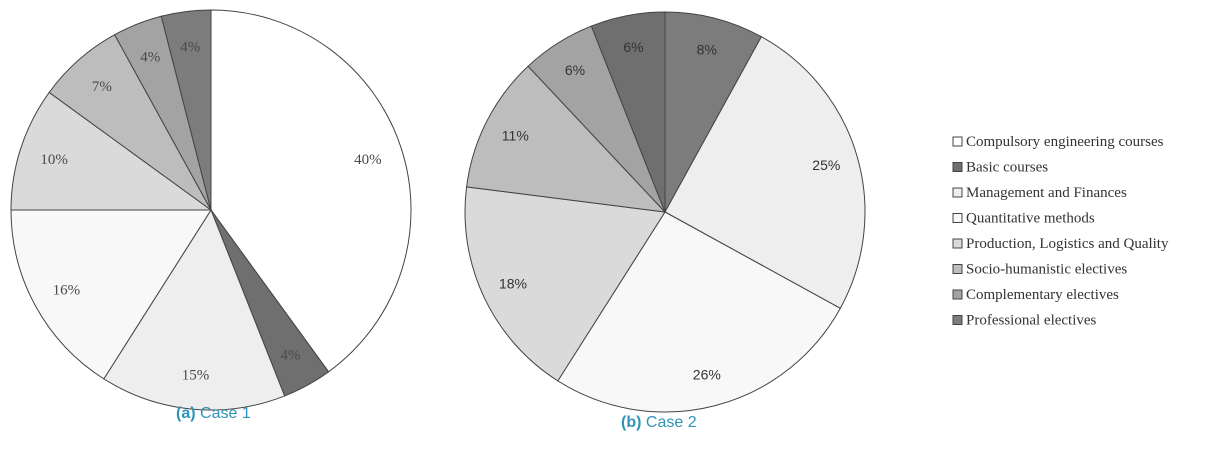  Describe the element at coordinates (957, 167) in the screenshot. I see `legend-swatch-basic-courses` at that location.